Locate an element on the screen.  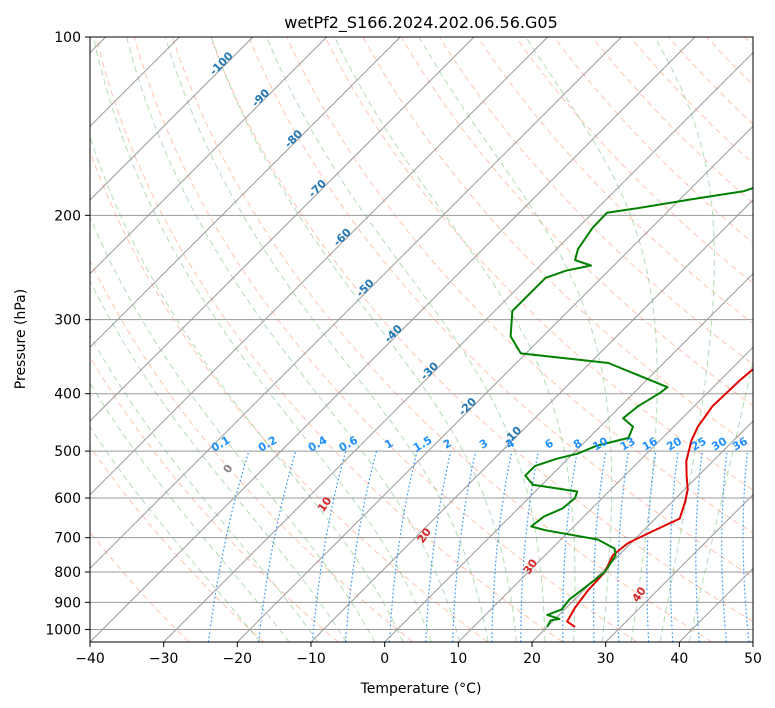
y-tick-label: 400 is located at coordinates (67, 395).